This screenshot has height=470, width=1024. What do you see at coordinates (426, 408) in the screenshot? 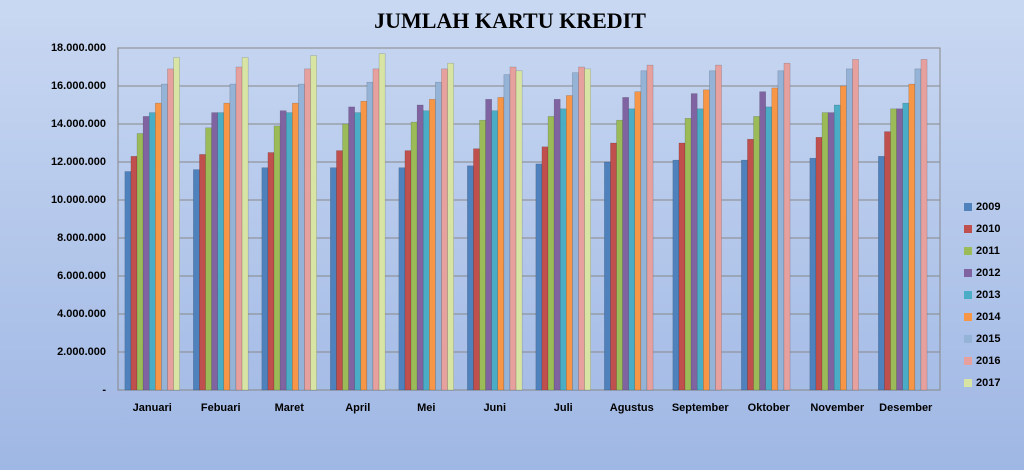
I see `x-tick-label: Mei` at bounding box center [426, 408].